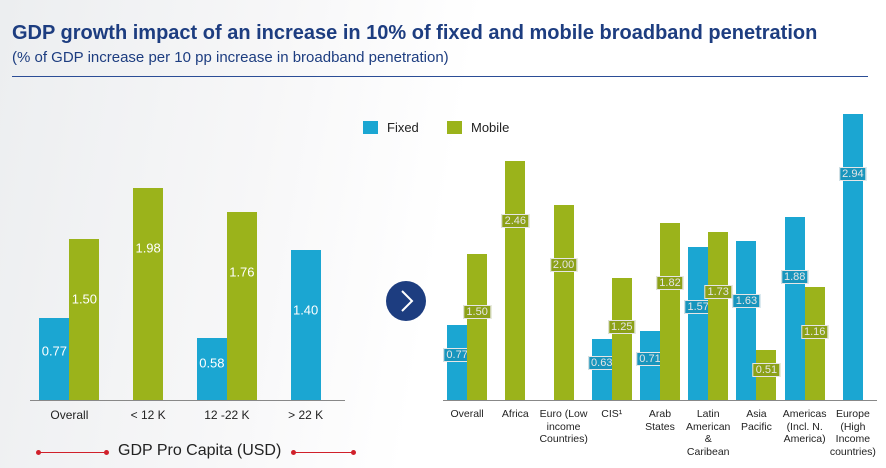 Image resolution: width=886 pixels, height=468 pixels. Describe the element at coordinates (650, 358) in the screenshot. I see `value-label: 0.71` at that location.